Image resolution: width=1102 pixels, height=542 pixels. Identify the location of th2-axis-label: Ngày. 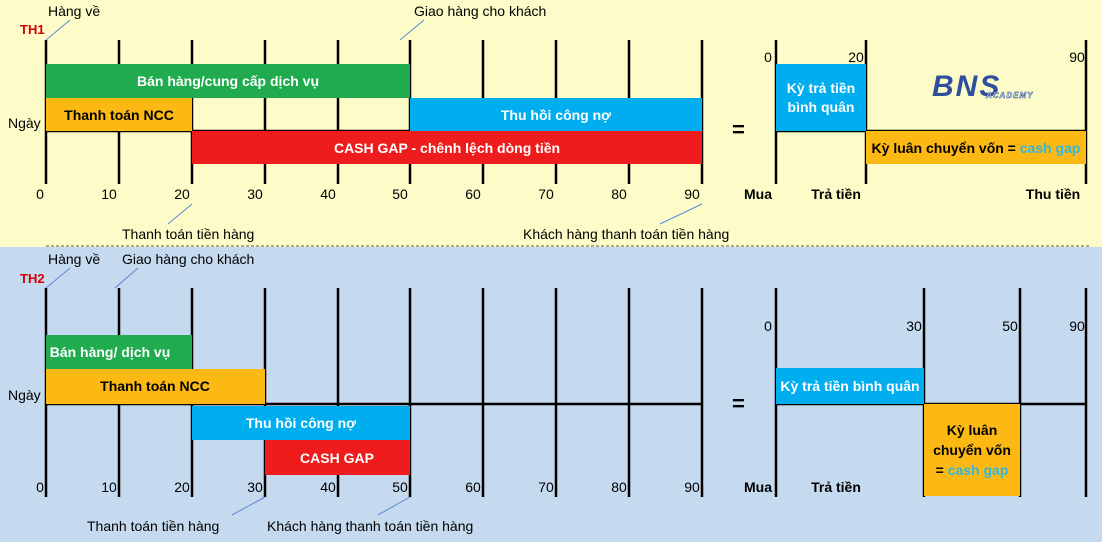
(24, 395).